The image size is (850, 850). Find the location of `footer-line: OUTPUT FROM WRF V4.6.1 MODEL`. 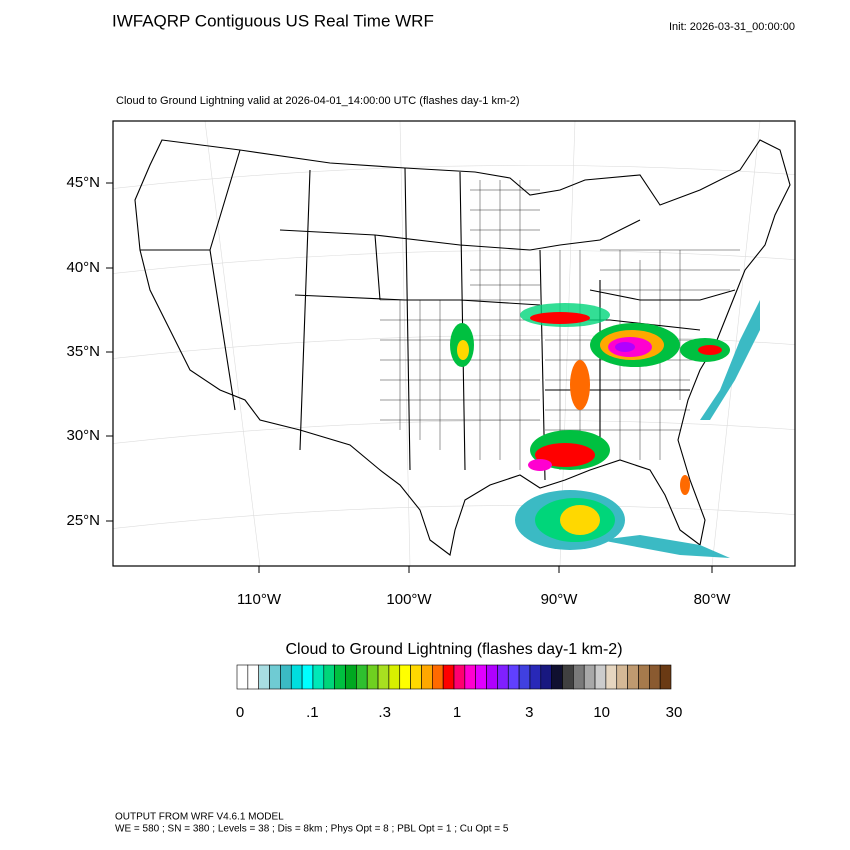

footer-line: OUTPUT FROM WRF V4.6.1 MODEL is located at coordinates (199, 817).